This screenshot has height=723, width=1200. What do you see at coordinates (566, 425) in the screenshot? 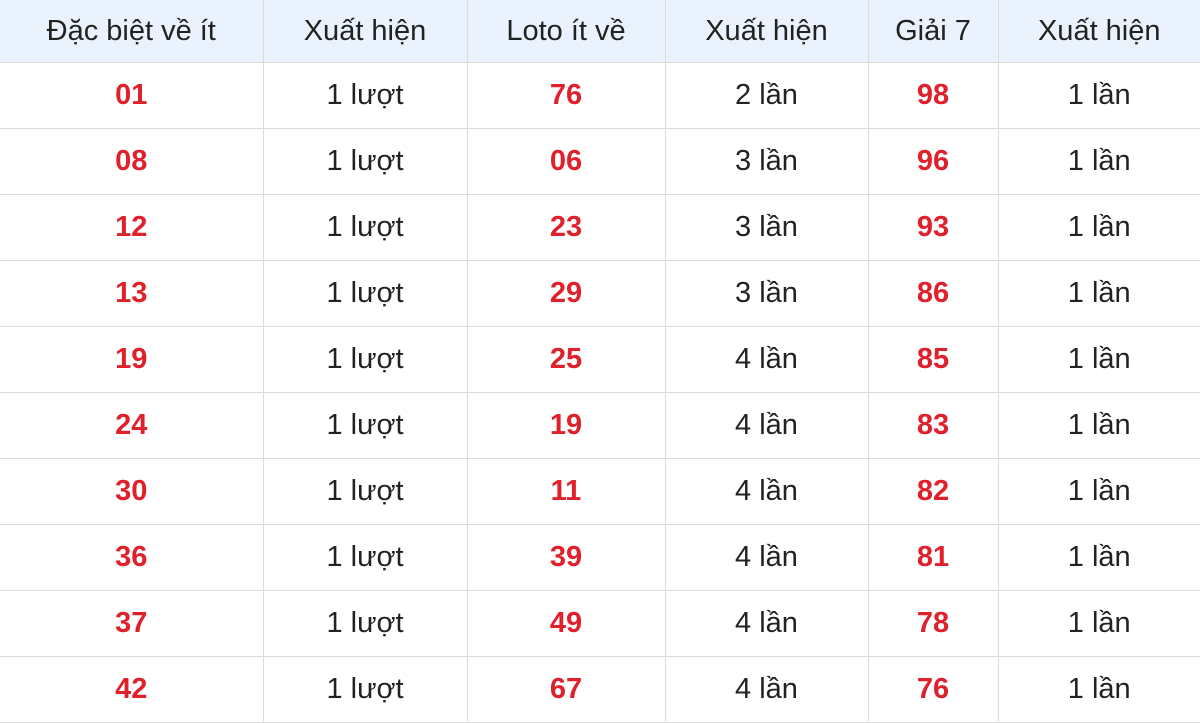
I see `loto-number: 19` at bounding box center [566, 425].